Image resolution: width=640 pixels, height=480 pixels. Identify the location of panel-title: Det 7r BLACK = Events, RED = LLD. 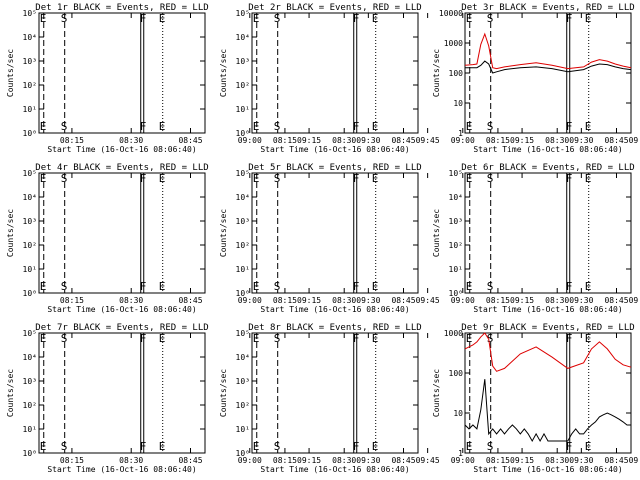
(121, 328).